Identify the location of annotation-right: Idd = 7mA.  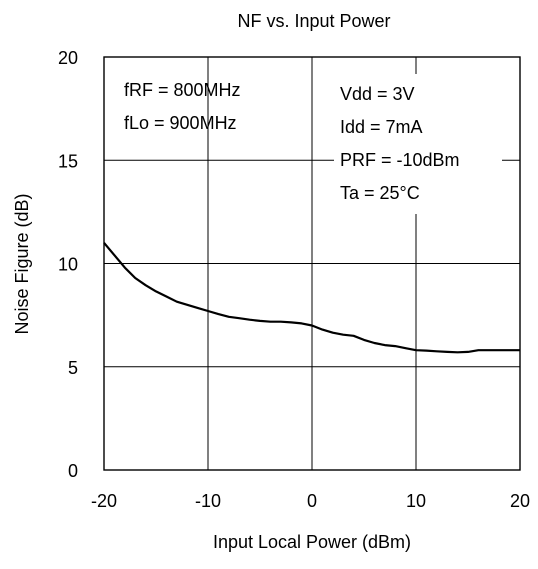
(381, 127).